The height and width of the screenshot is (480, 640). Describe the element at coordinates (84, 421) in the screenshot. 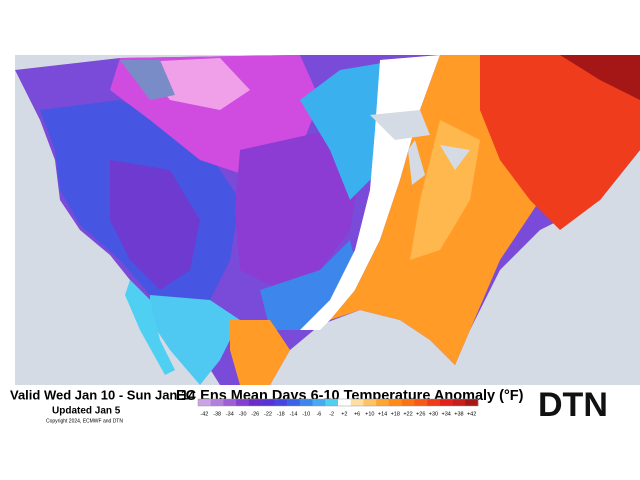

I see `copyright: Copyright 2024, ECMWF and DTN` at that location.